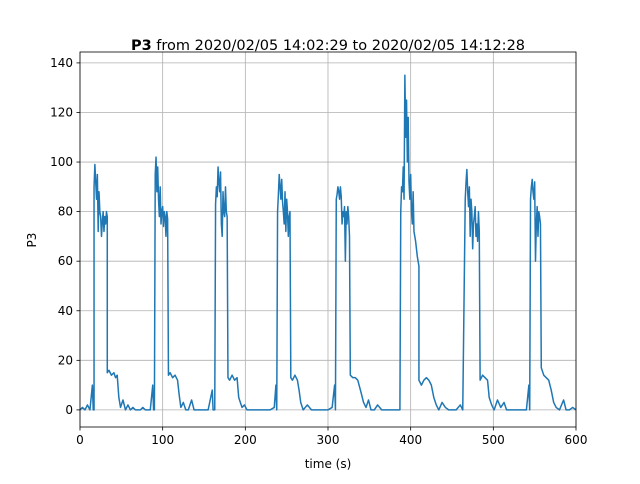 This screenshot has height=484, width=640. I want to click on y-tick-label: 0, so click(69, 410).